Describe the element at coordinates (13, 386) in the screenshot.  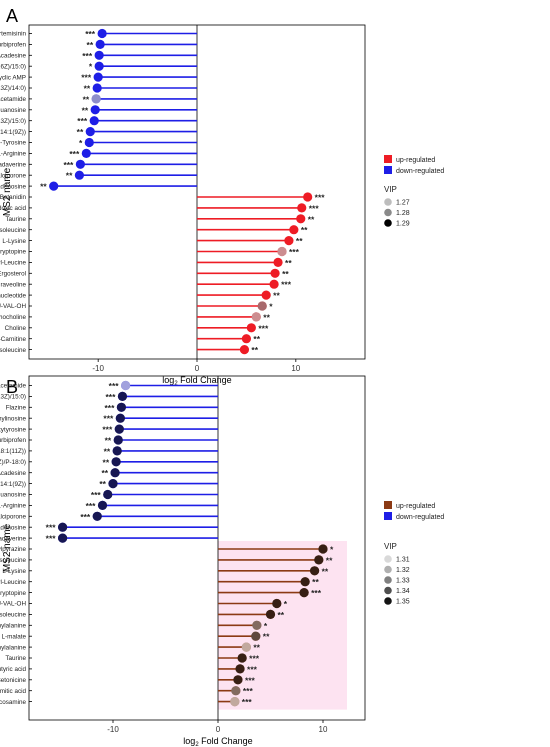
I see `y-tick-label: 2-(1-Naphthyl)acetamide` at that location.